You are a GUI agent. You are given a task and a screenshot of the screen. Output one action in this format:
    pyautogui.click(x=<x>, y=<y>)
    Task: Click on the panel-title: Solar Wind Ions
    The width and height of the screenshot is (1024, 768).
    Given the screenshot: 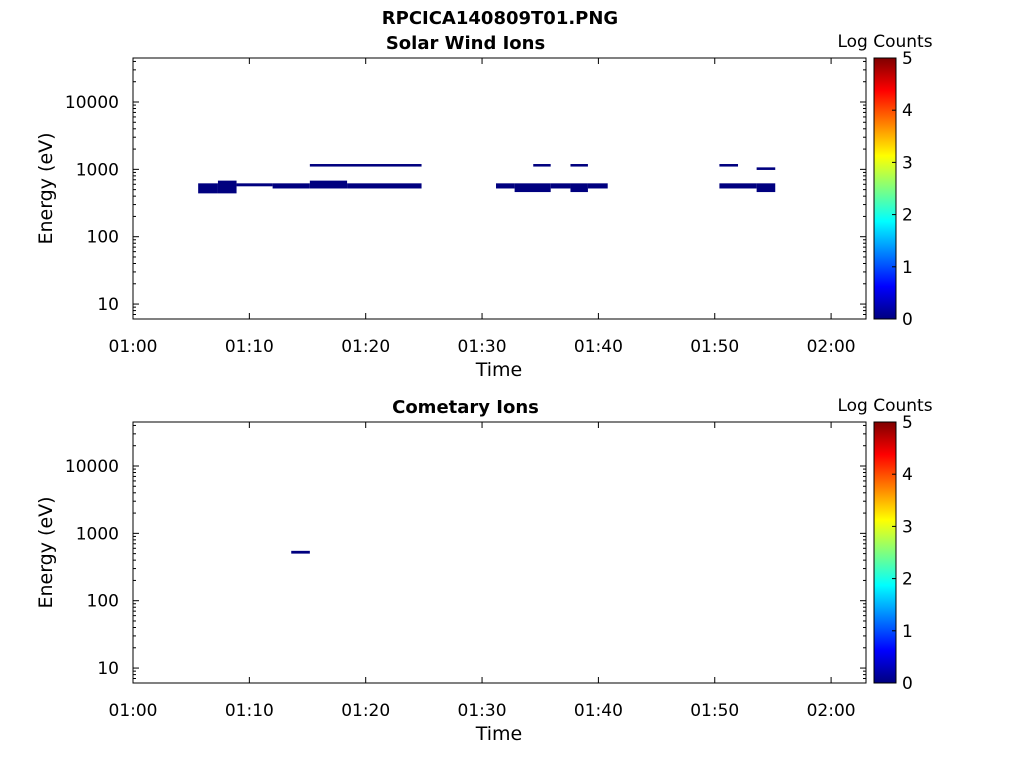 What is the action you would take?
    pyautogui.click(x=465, y=43)
    